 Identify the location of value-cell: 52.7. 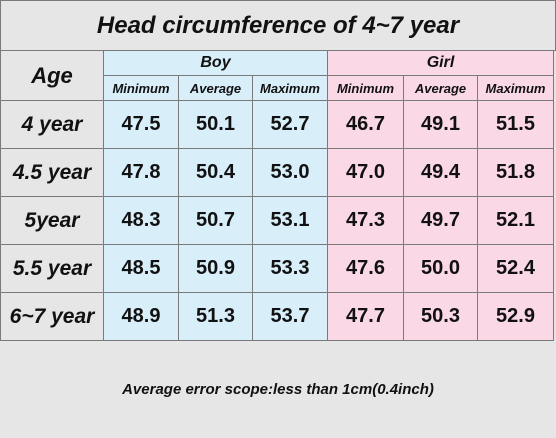
(290, 124).